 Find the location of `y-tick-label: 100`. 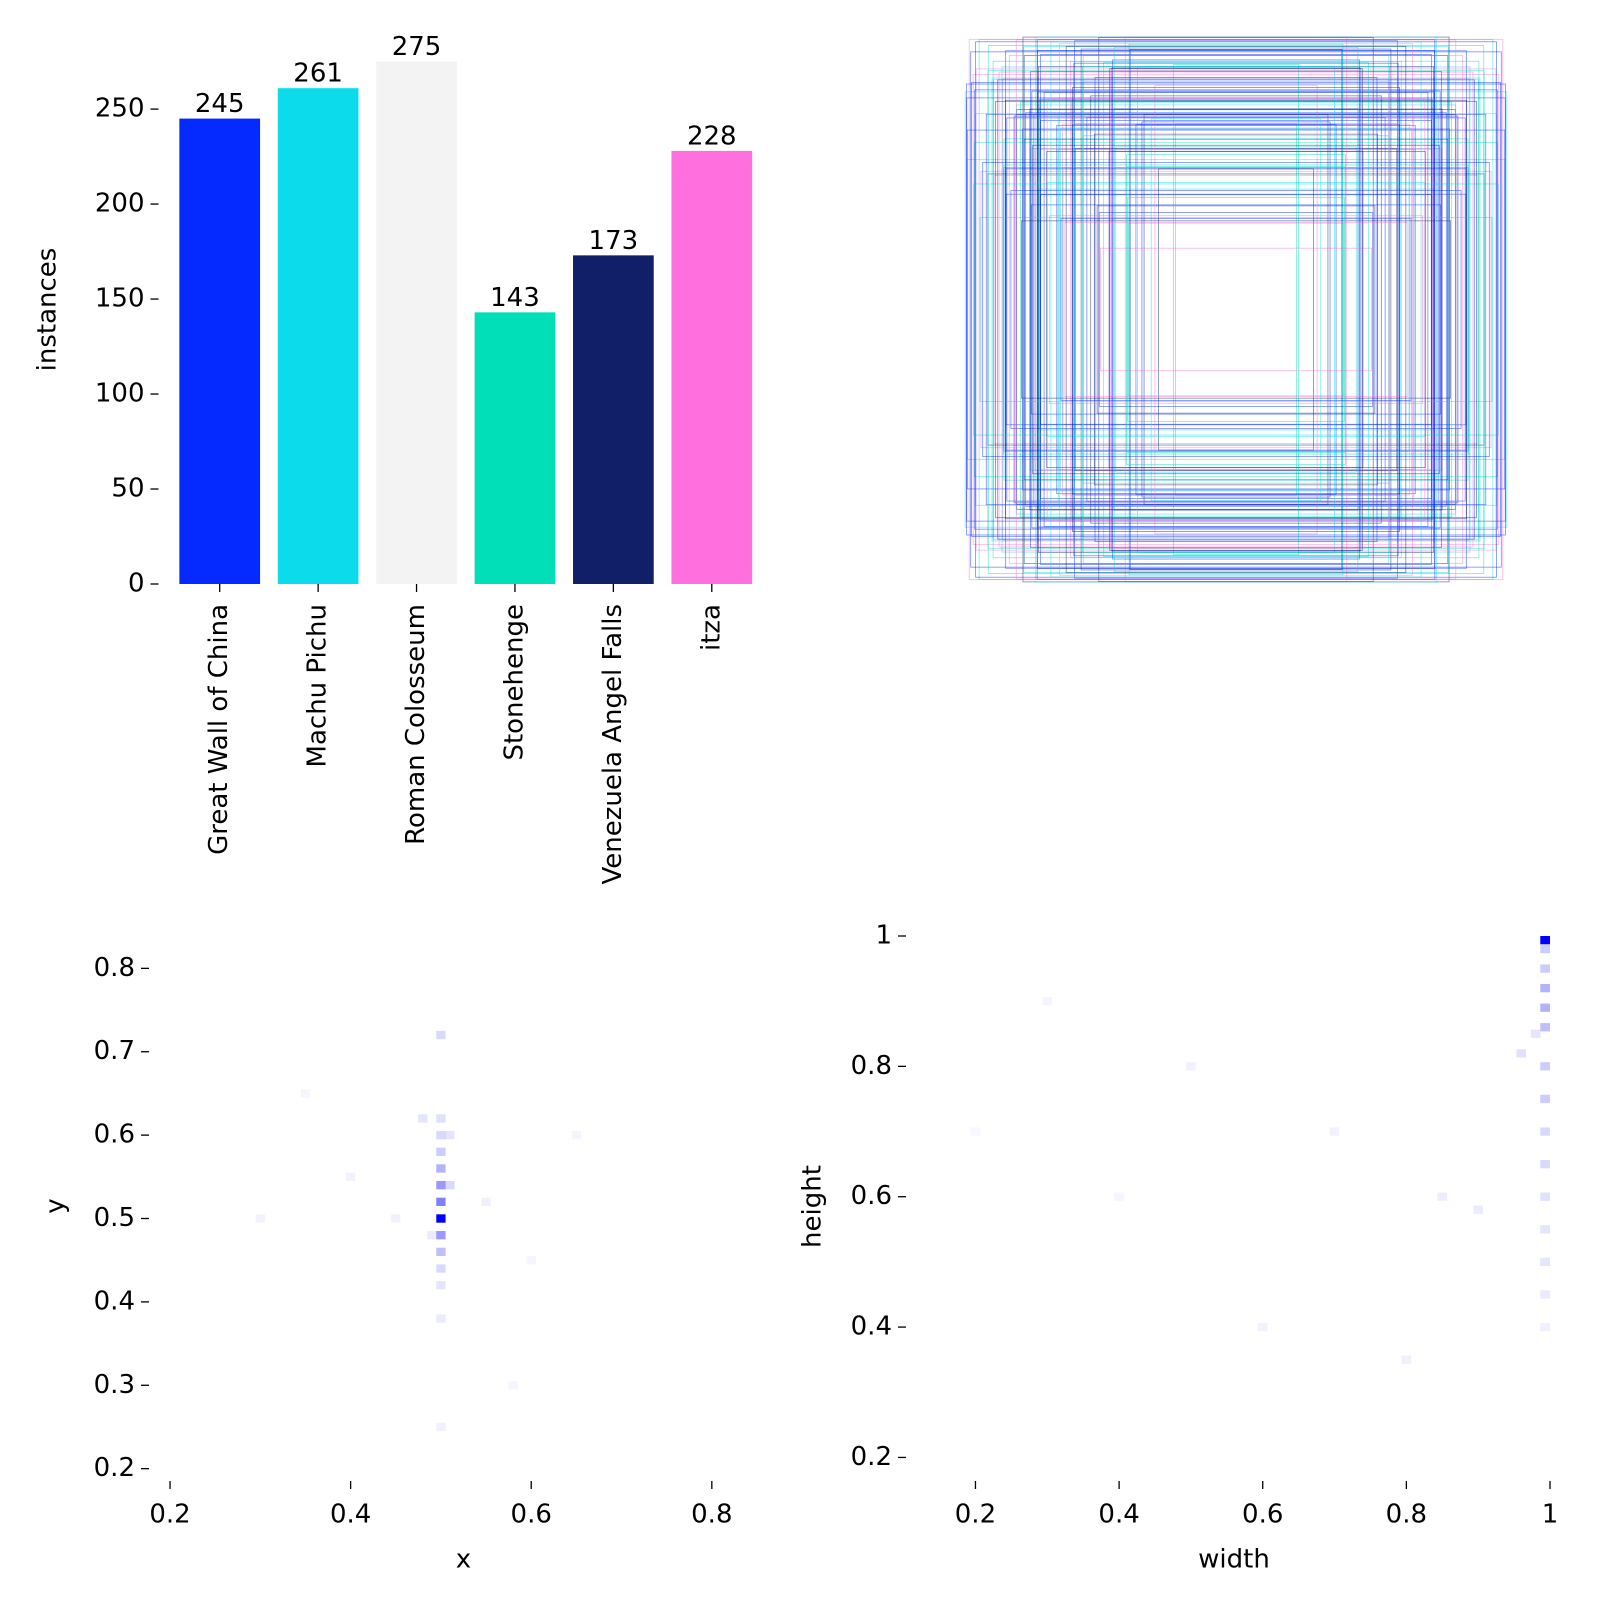

y-tick-label: 100 is located at coordinates (120, 394).